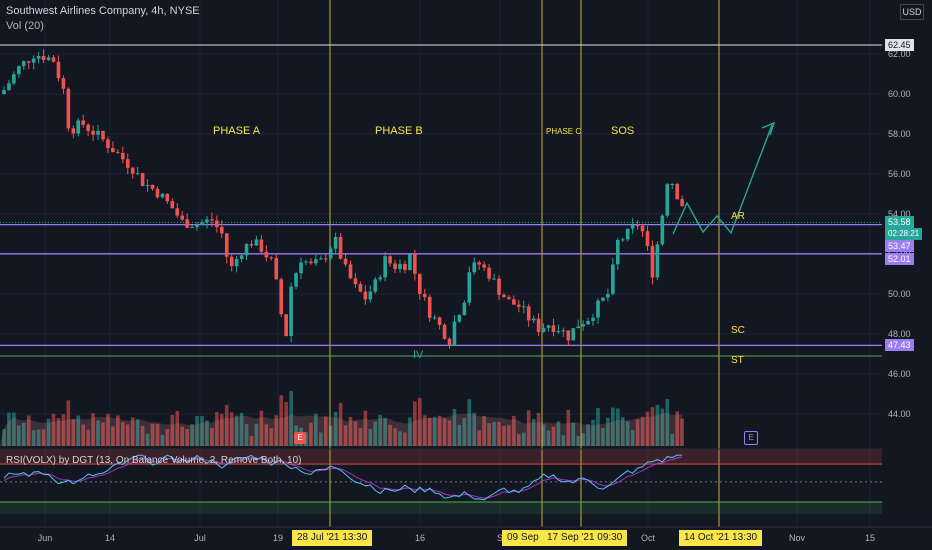 This screenshot has height=550, width=932. I want to click on price-axis-bg, so click(907, 275).